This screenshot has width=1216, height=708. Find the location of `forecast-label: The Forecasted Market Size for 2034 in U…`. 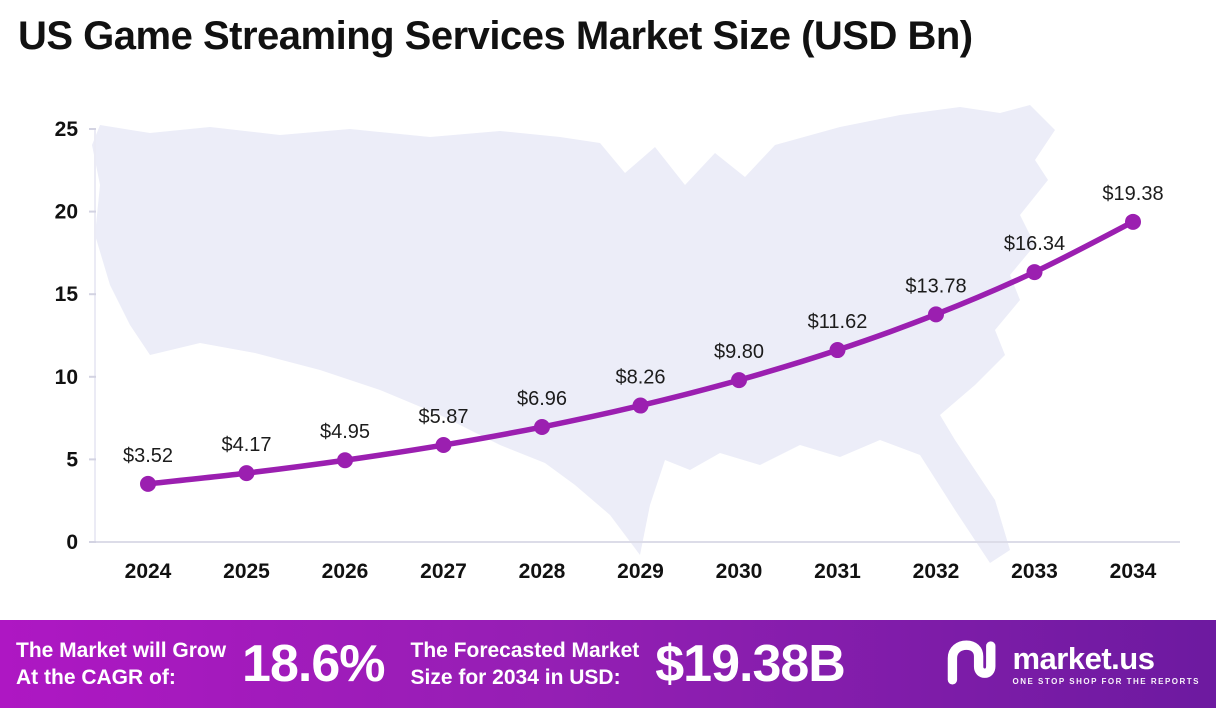

forecast-label: The Forecasted Market Size for 2034 in U… is located at coordinates (525, 664).